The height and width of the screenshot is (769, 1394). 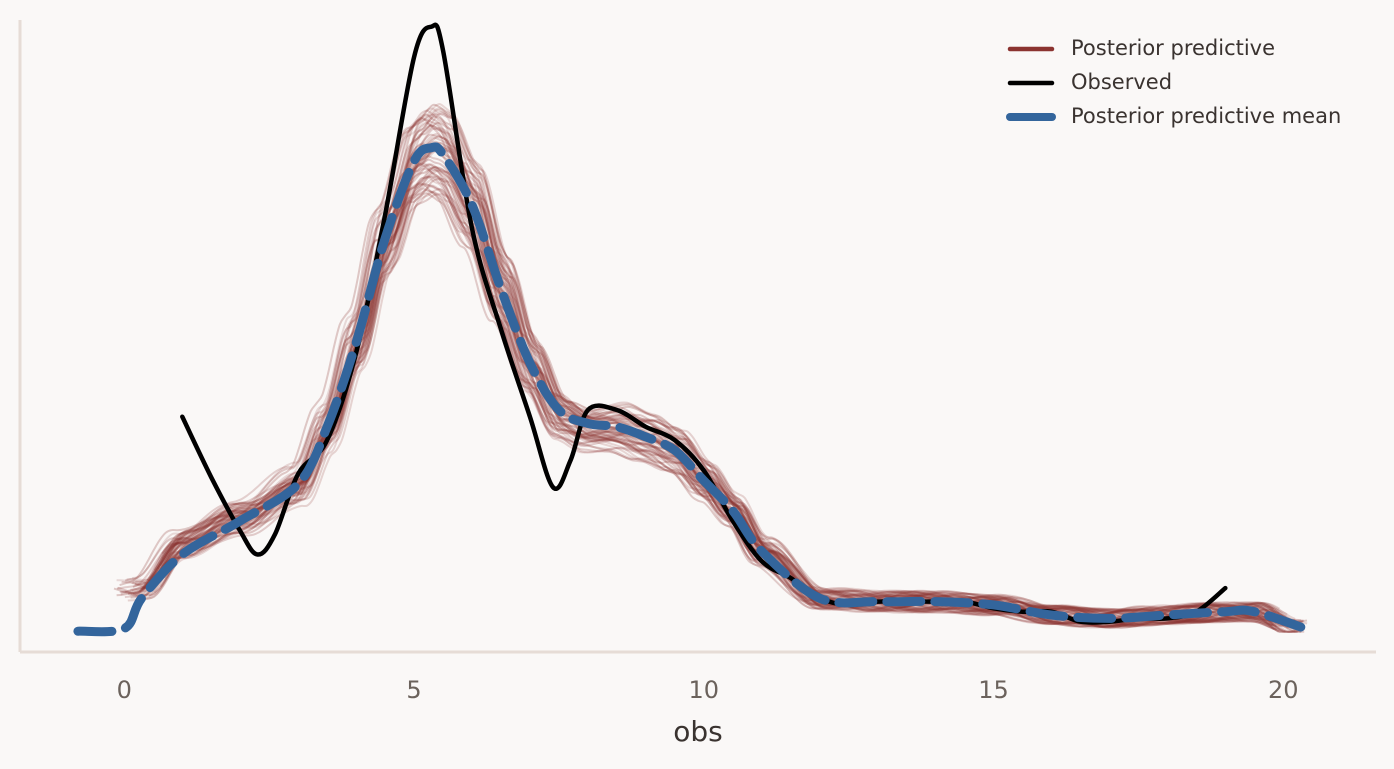 I want to click on x-tick-label: 15, so click(x=993, y=690).